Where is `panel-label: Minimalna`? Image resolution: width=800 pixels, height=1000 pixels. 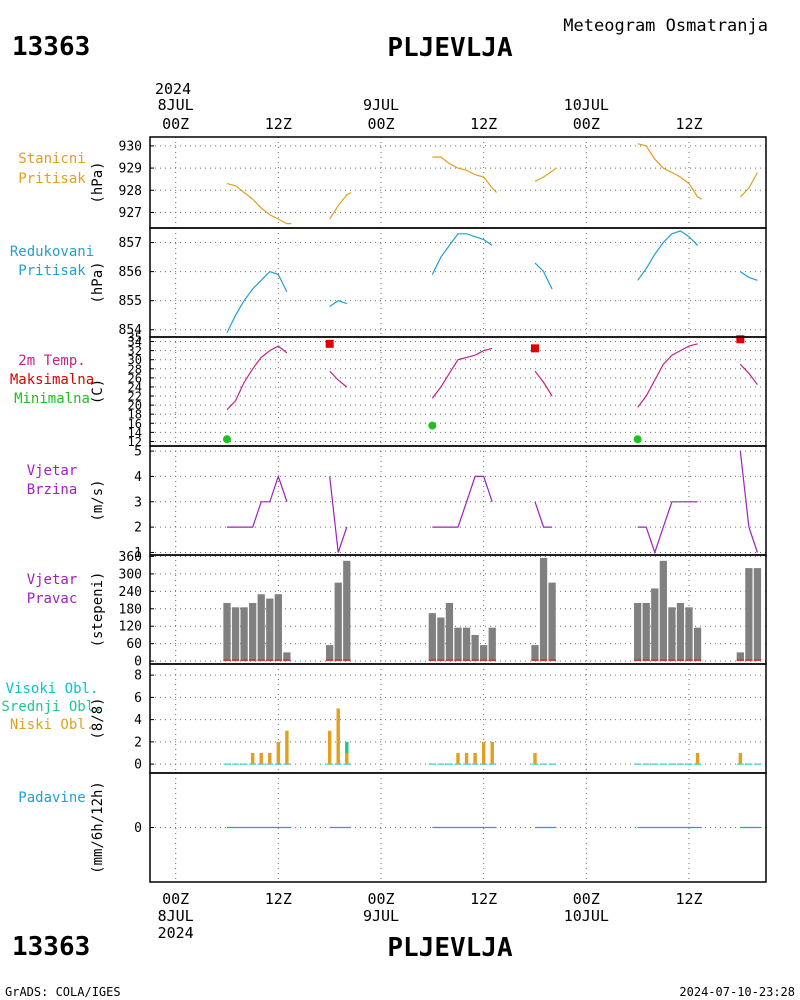
panel-label: Minimalna is located at coordinates (52, 399).